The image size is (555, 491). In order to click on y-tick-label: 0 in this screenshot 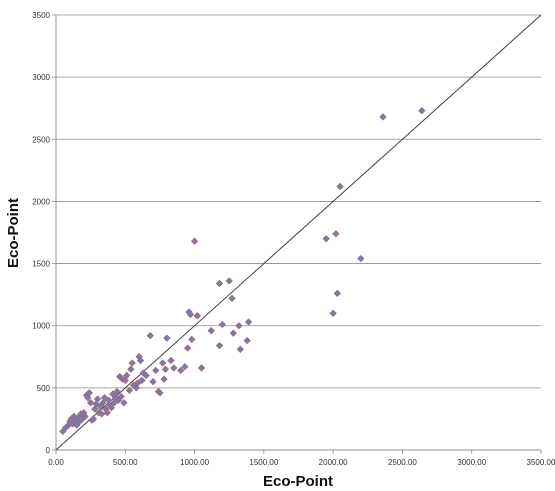, I will do `click(48, 450)`.